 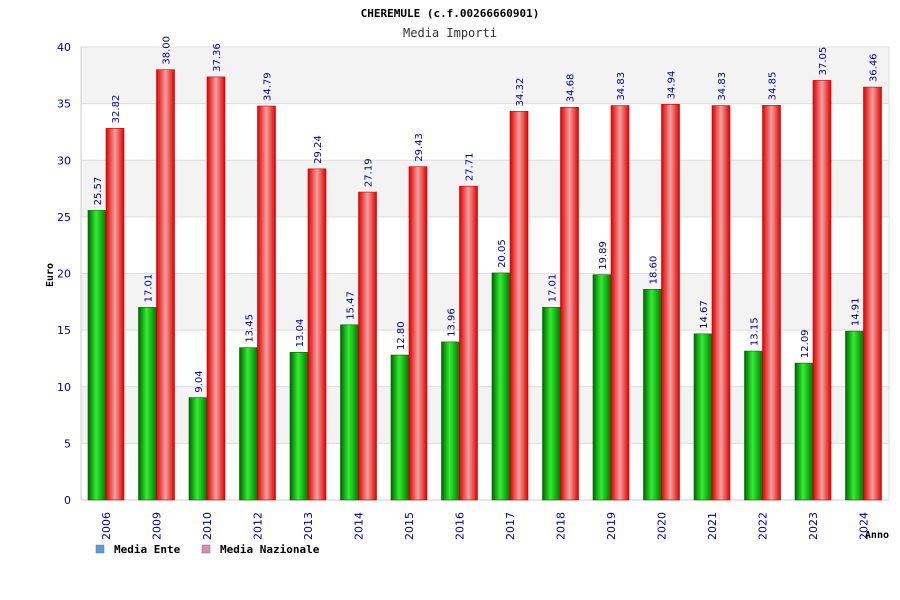 I want to click on bar-nazionale-2017, so click(x=519, y=306).